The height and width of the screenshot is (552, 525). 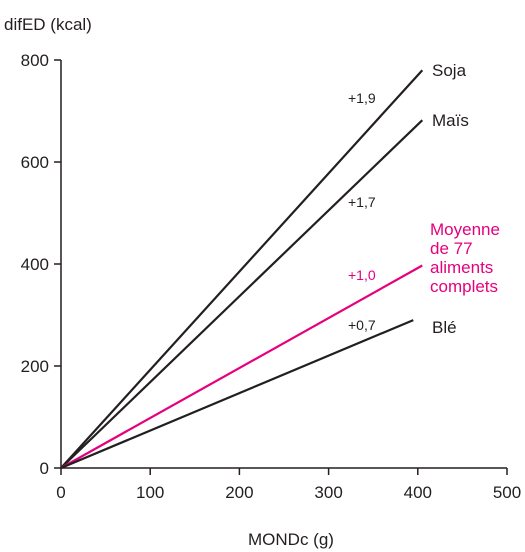 I want to click on series-name-3: Blé, so click(x=444, y=327).